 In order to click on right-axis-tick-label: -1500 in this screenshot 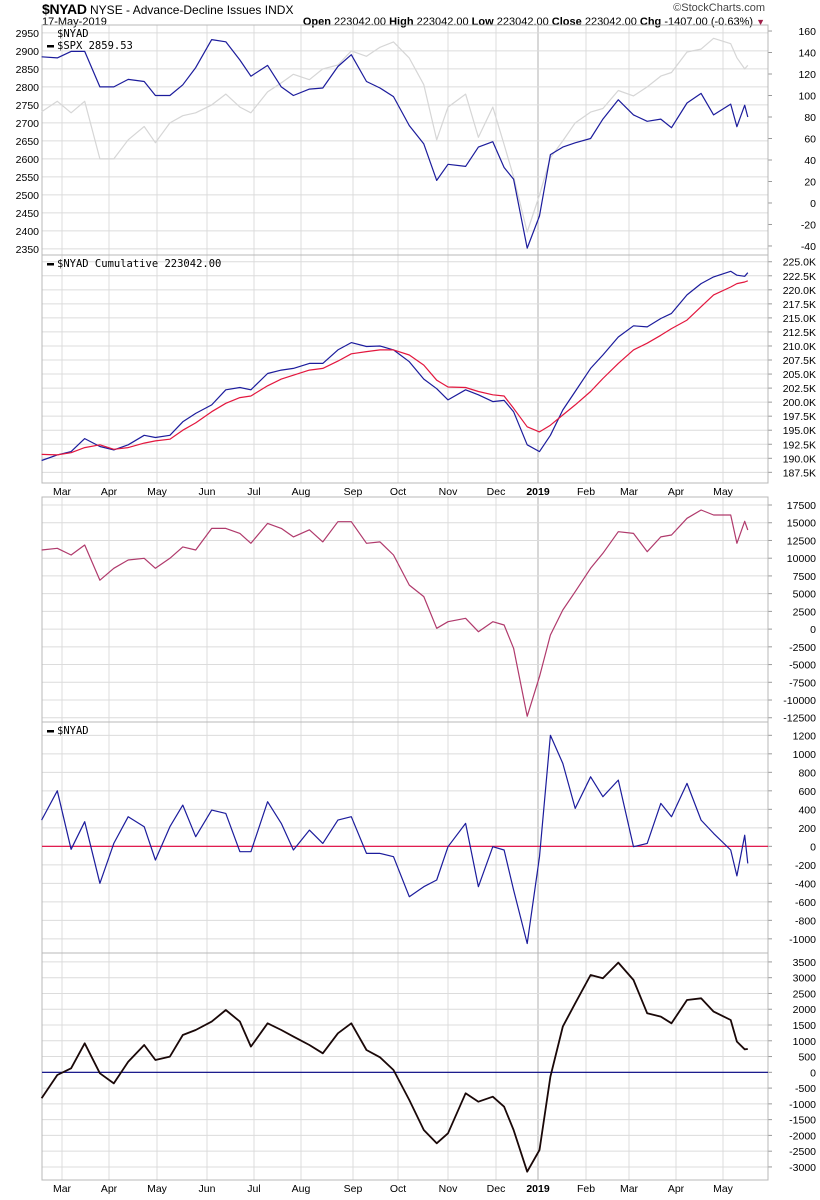, I will do `click(802, 1121)`.